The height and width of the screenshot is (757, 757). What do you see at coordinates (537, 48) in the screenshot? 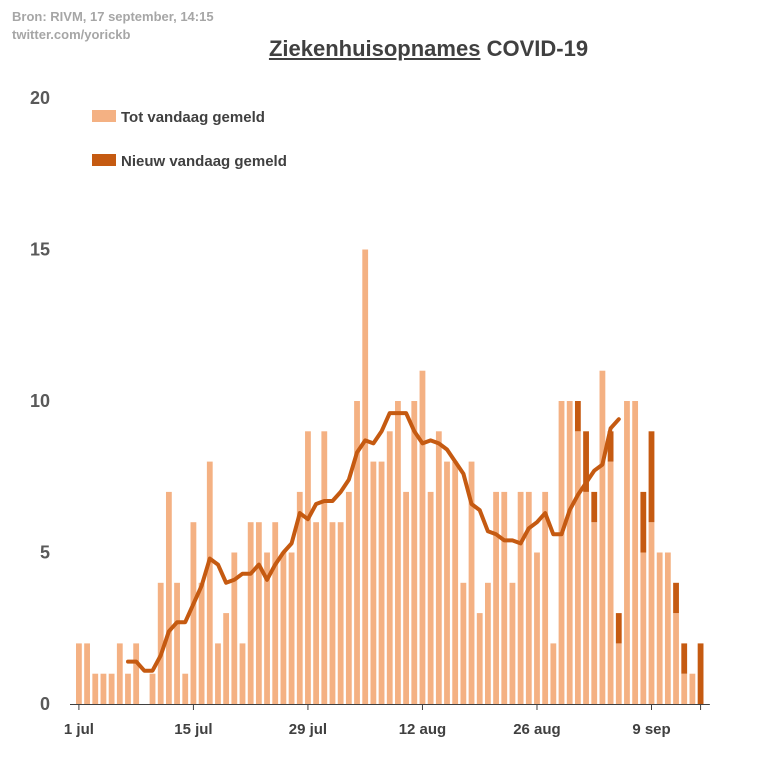
I see `chart-title-part-2: COVID-19` at bounding box center [537, 48].